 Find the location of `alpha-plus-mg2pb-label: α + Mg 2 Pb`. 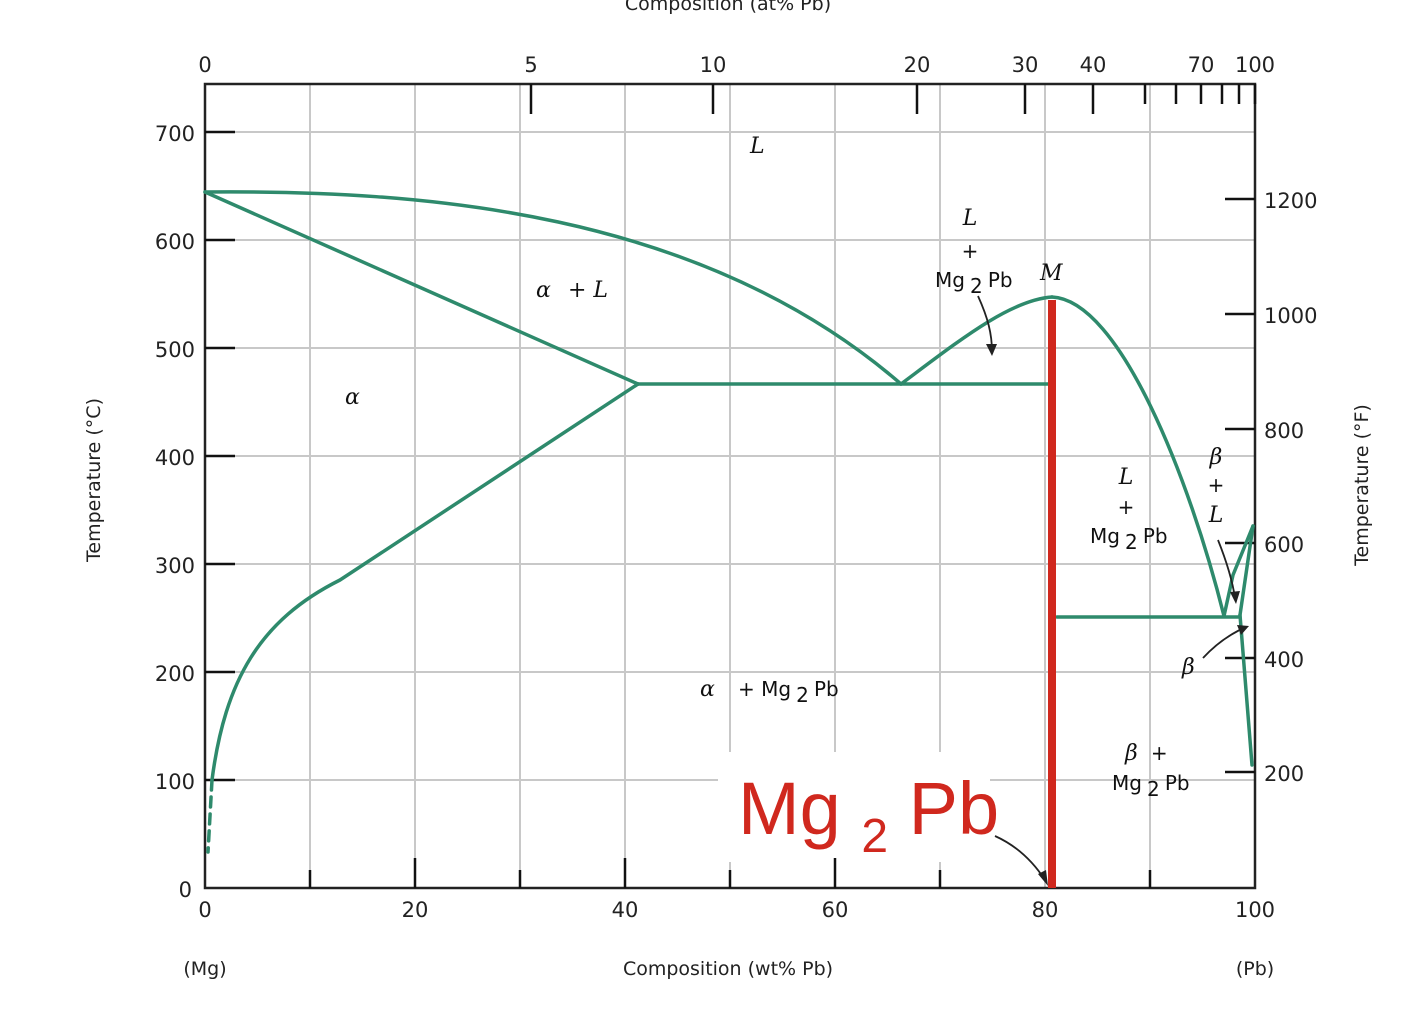

alpha-plus-mg2pb-label: α + Mg 2 Pb is located at coordinates (769, 692).